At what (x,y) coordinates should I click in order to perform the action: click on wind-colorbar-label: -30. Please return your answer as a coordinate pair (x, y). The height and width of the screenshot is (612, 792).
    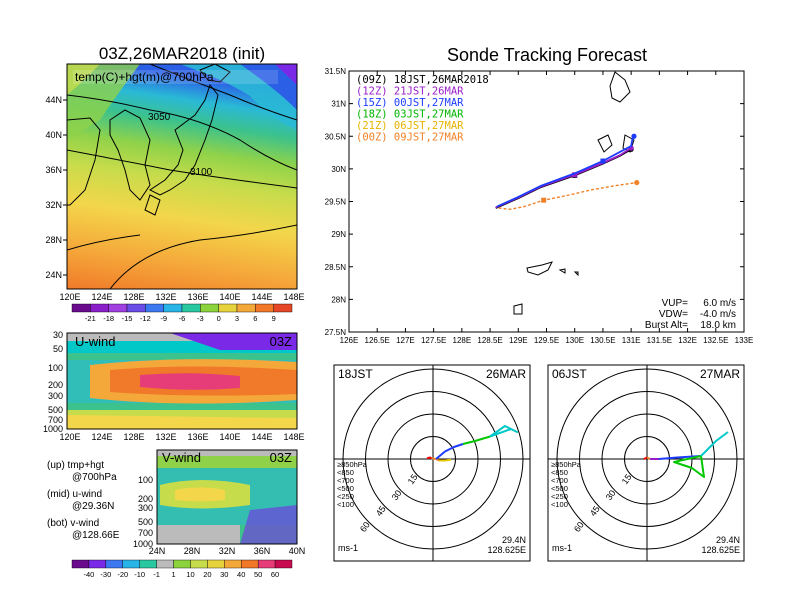
    Looking at the image, I should click on (105, 574).